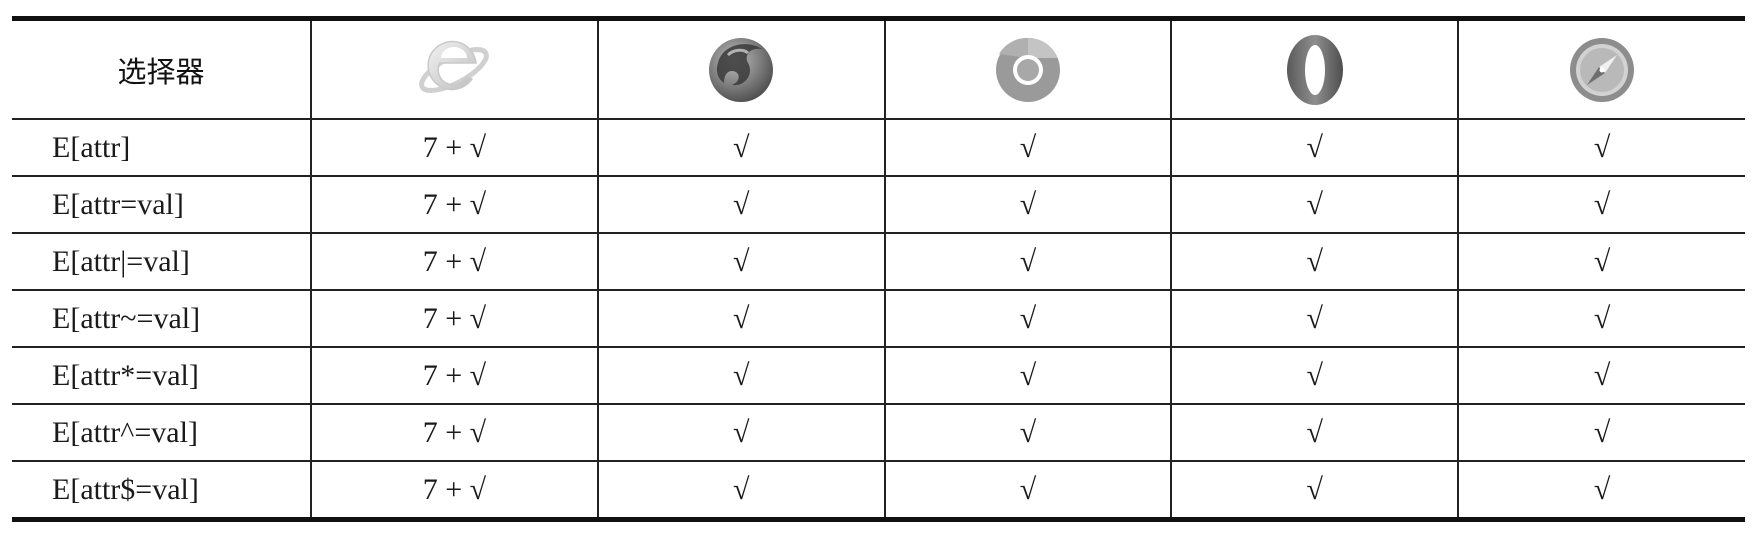 The image size is (1758, 536). I want to click on opera-icon, so click(1315, 70).